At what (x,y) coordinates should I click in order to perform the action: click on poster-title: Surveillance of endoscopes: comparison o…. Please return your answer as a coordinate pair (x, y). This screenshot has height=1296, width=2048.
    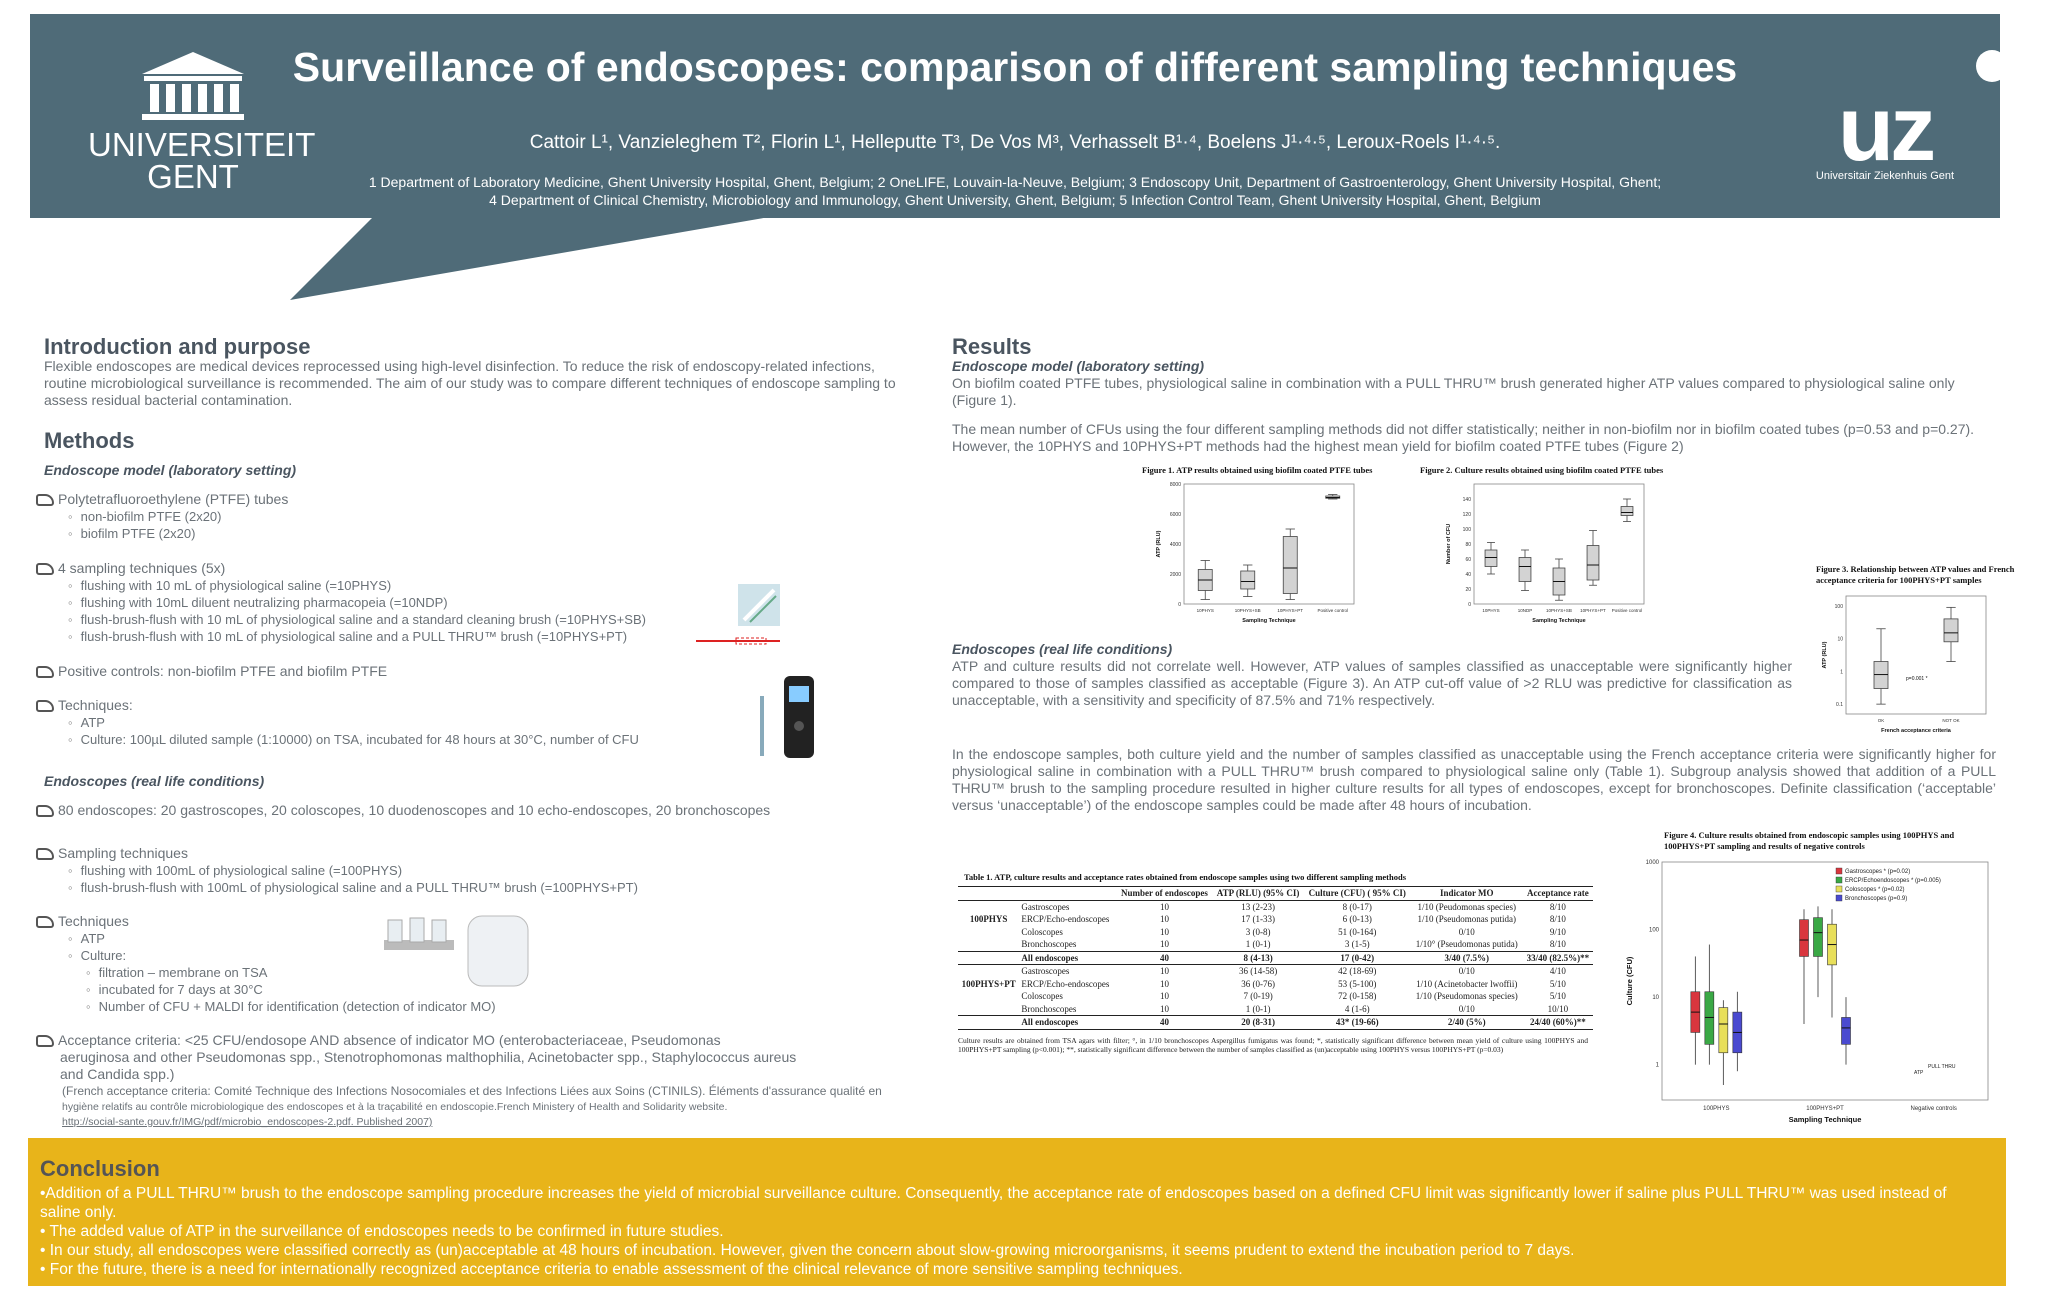
    Looking at the image, I should click on (1015, 67).